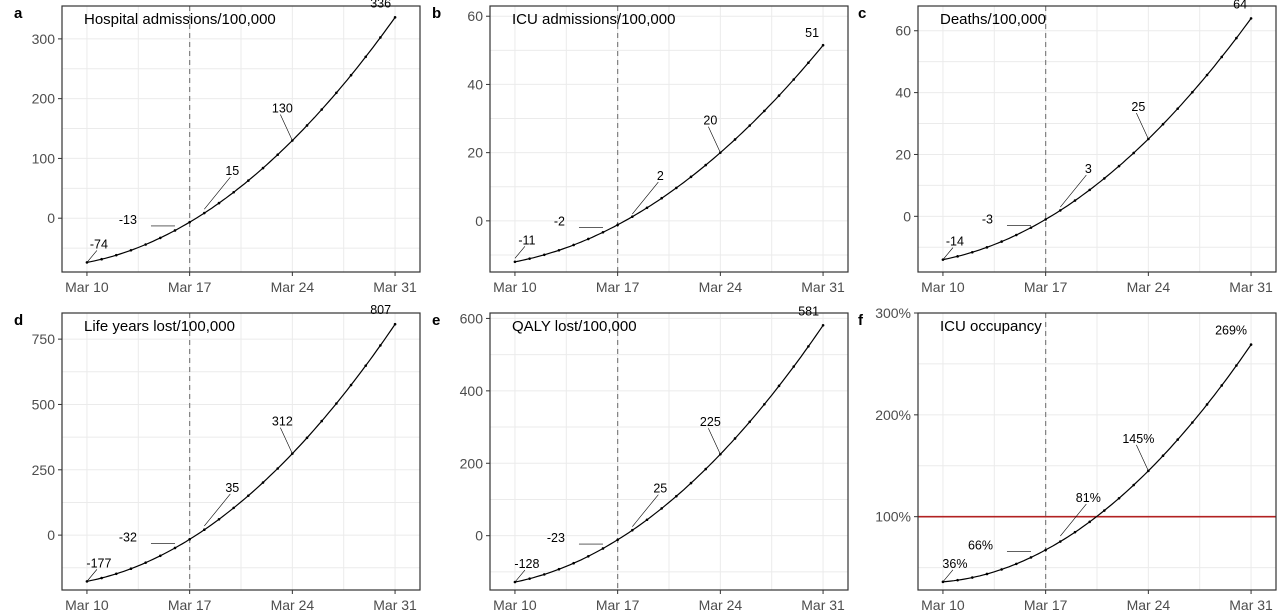 This screenshot has height=613, width=1280. I want to click on annotation-label: 35, so click(232, 488).